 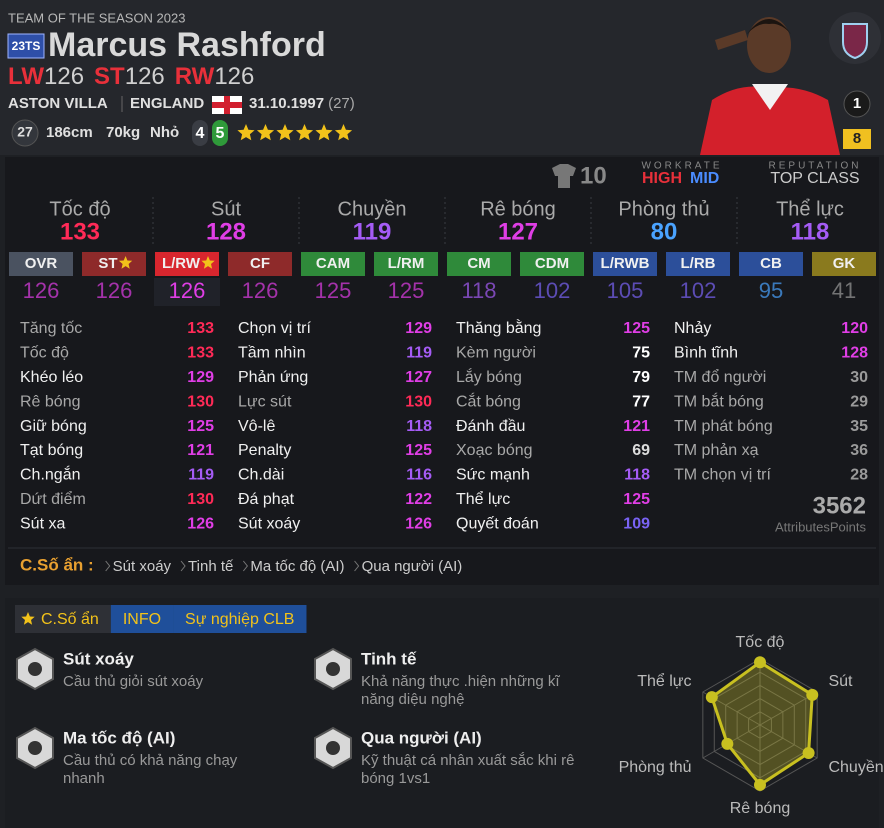 I want to click on team-rank-bg, so click(x=857, y=104).